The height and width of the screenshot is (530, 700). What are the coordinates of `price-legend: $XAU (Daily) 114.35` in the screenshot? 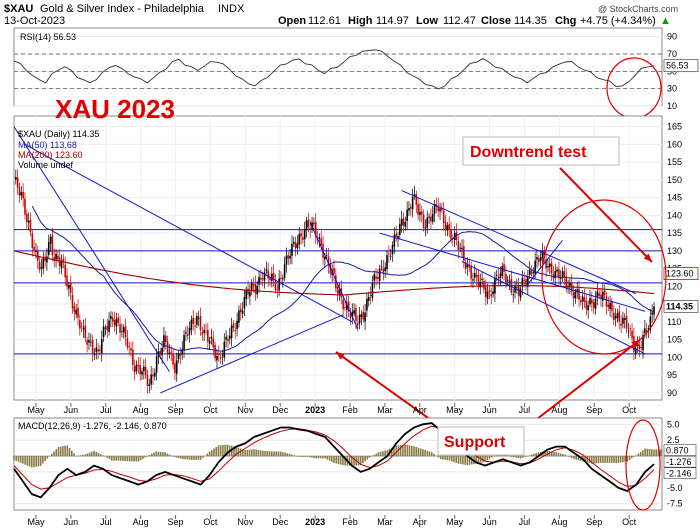 It's located at (58, 134).